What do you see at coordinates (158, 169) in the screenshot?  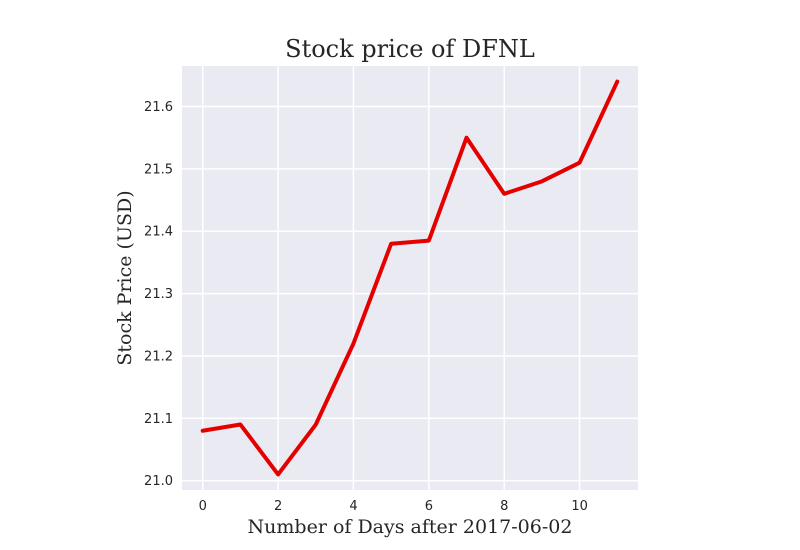 I see `y-tick-label: 21.5` at bounding box center [158, 169].